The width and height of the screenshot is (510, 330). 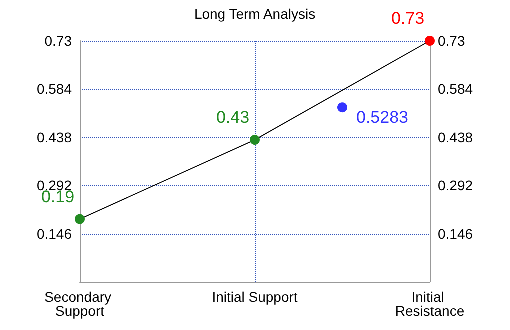 I want to click on chart-title: Long Term Analysis, so click(x=255, y=14).